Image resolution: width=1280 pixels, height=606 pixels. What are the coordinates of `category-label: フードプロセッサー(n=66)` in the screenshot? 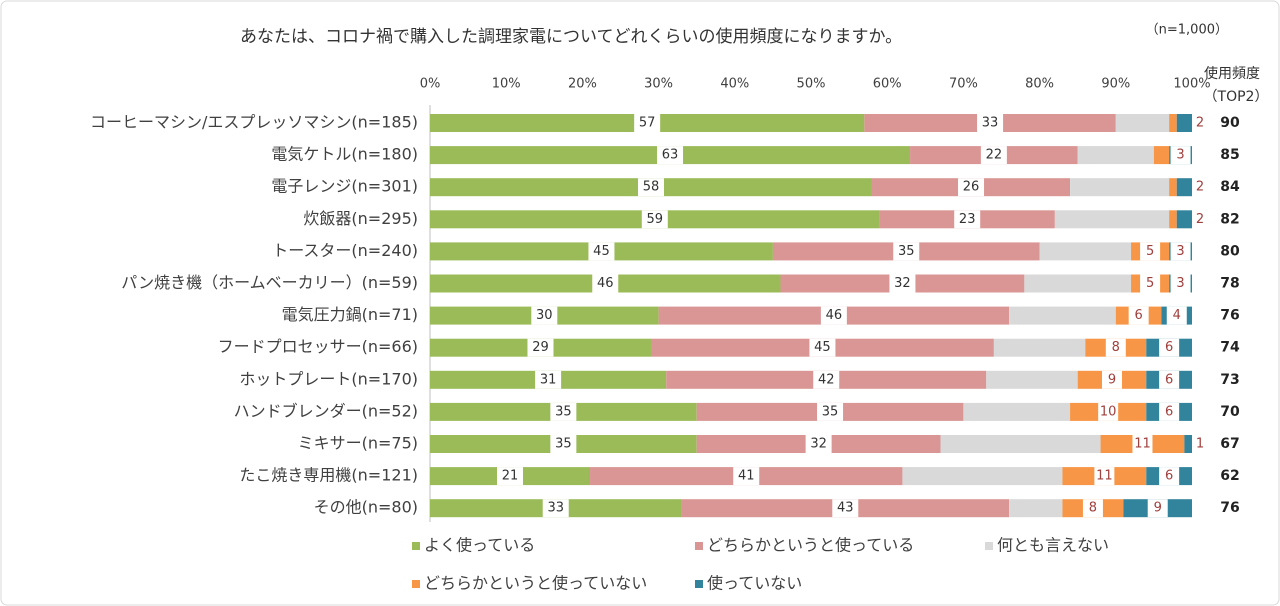 It's located at (318, 346).